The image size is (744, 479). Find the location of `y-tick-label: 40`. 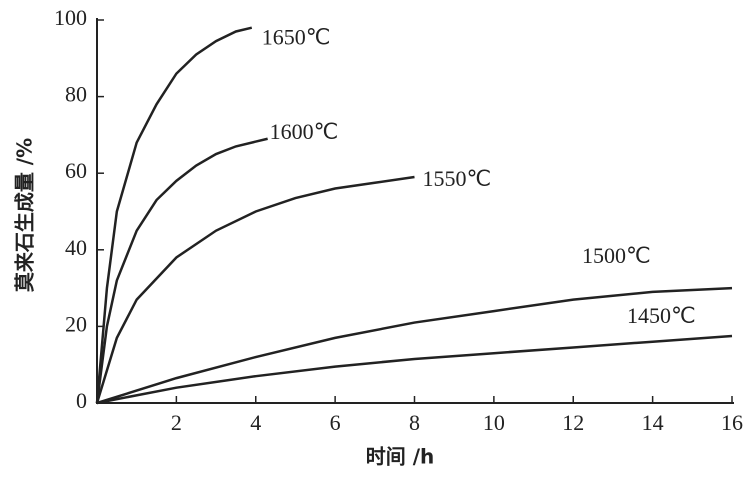

y-tick-label: 40 is located at coordinates (76, 247).